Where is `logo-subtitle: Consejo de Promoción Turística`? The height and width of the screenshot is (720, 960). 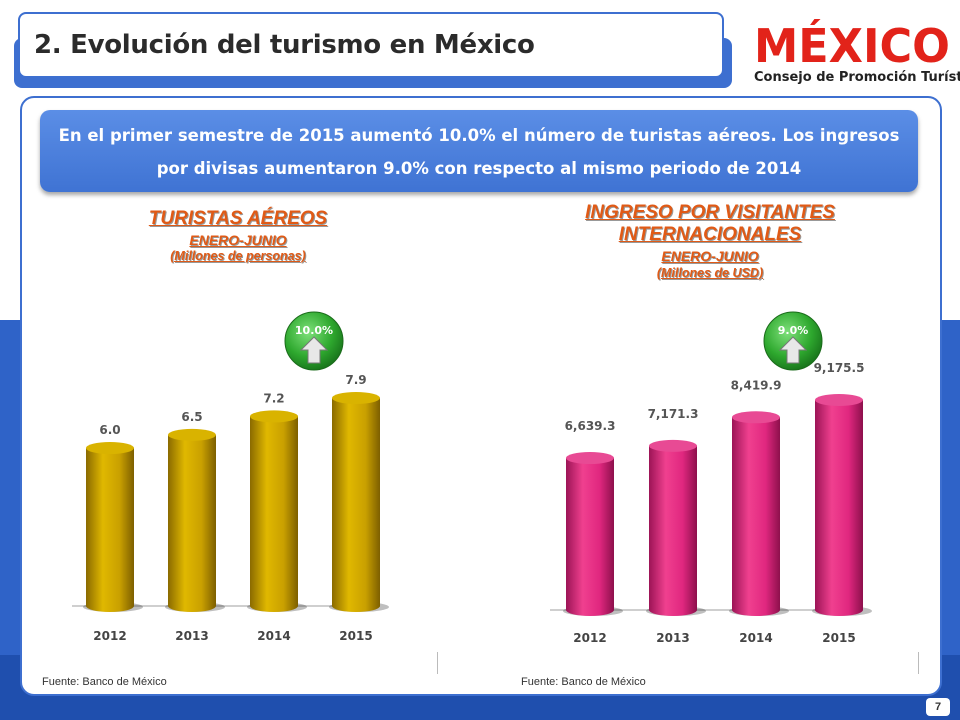
logo-subtitle: Consejo de Promoción Turística is located at coordinates (857, 77).